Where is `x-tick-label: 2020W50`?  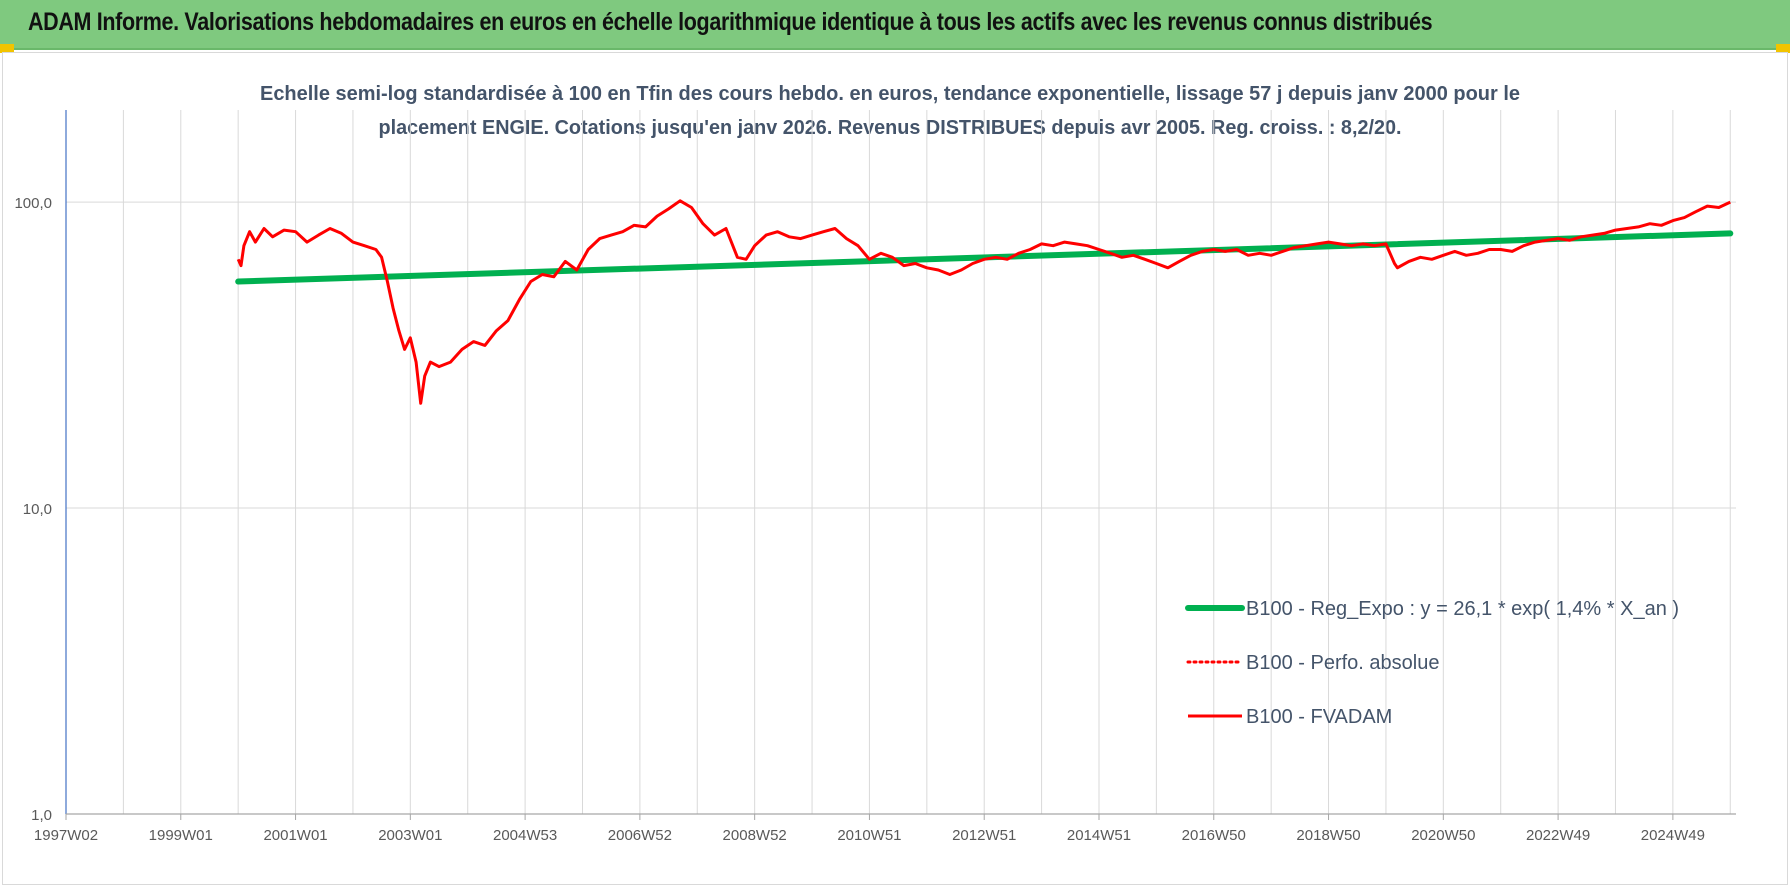 x-tick-label: 2020W50 is located at coordinates (1443, 835).